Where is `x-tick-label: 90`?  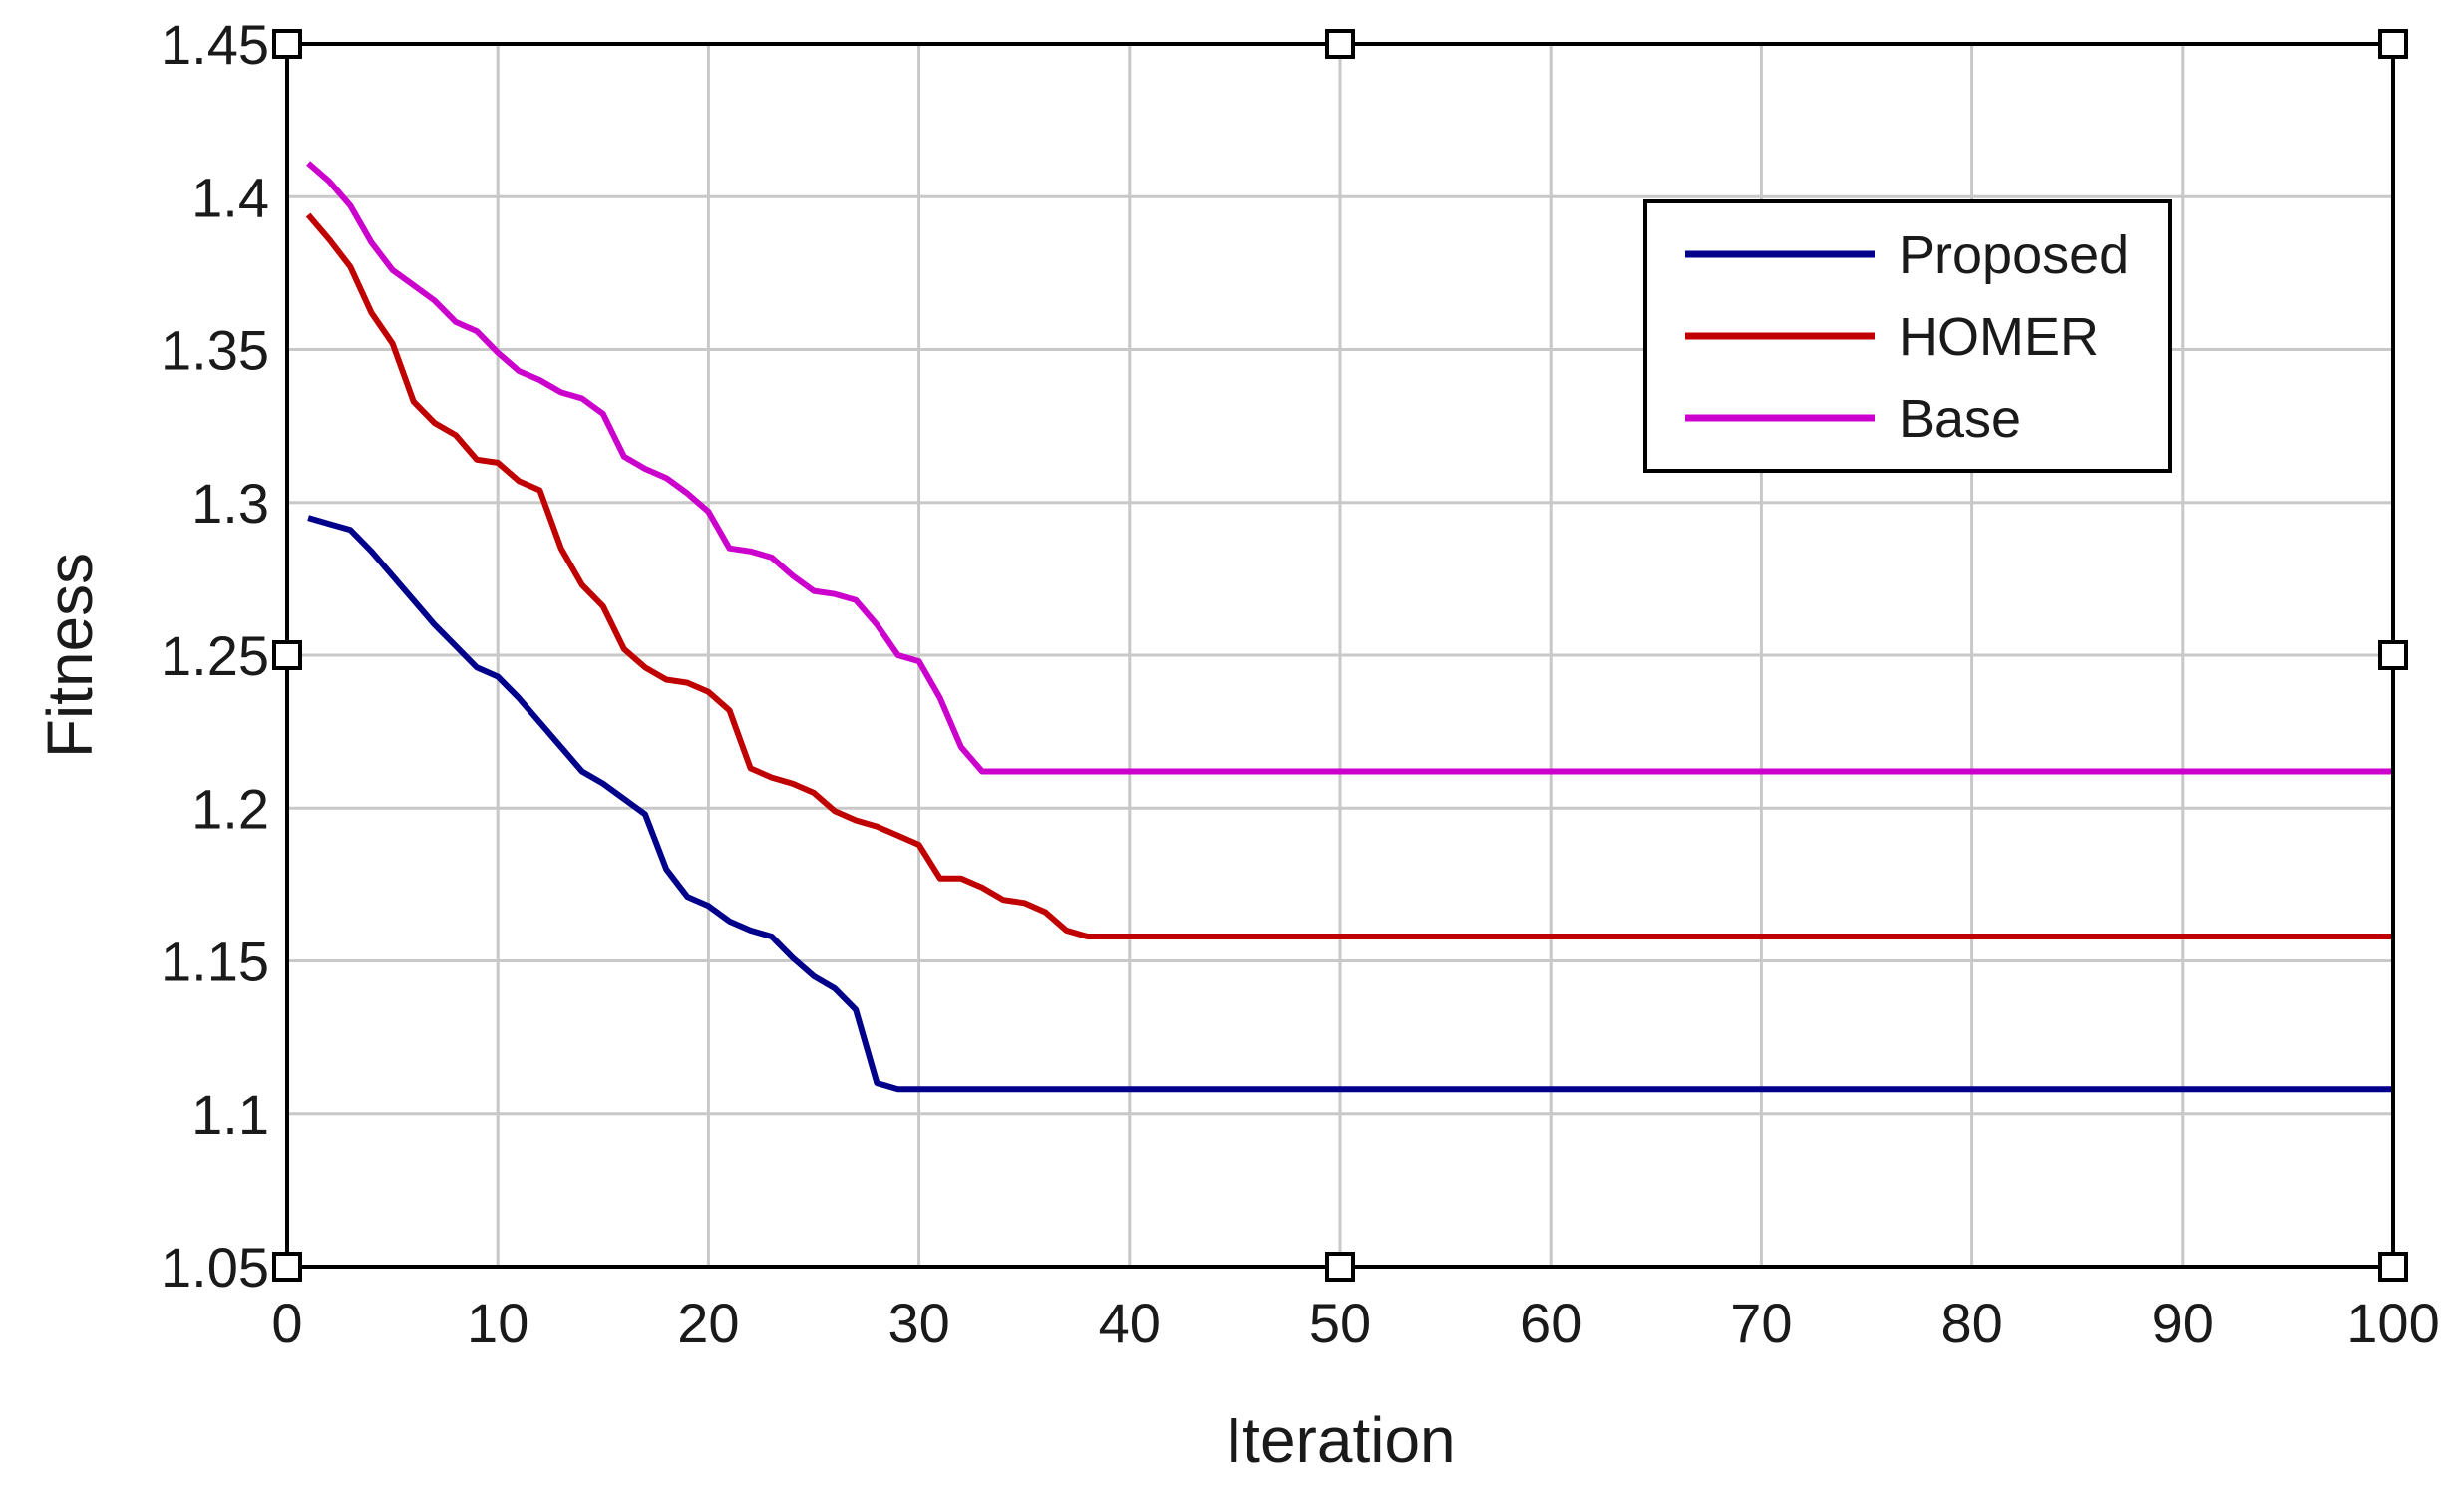 x-tick-label: 90 is located at coordinates (2183, 1323).